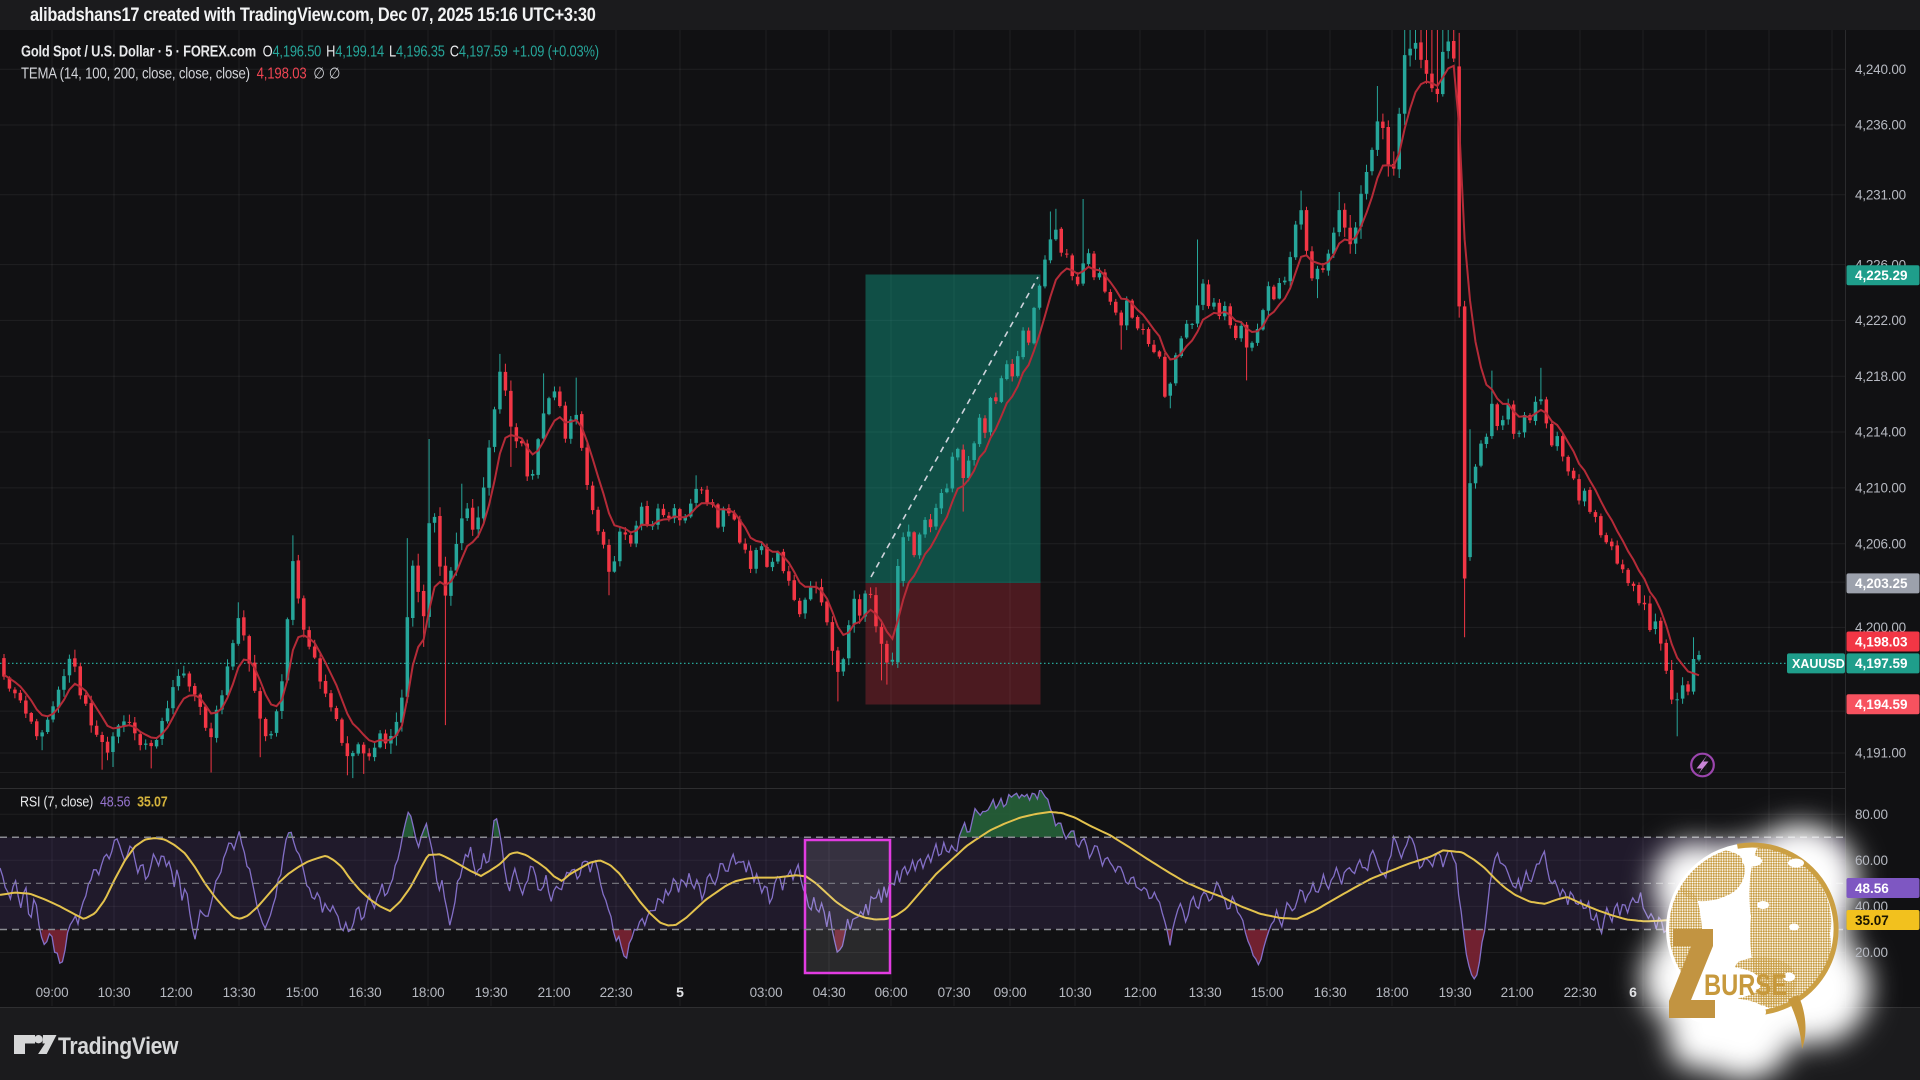  What do you see at coordinates (1880, 376) in the screenshot?
I see `svg-text: 4,218.00` at bounding box center [1880, 376].